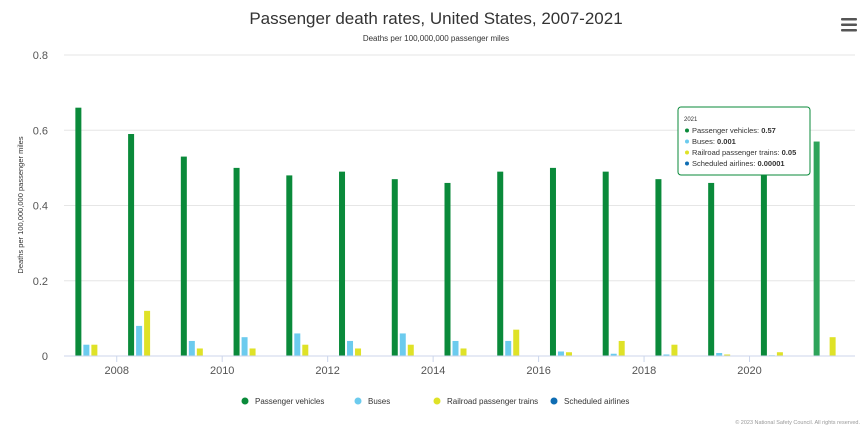 The width and height of the screenshot is (865, 428). I want to click on bar-buses-2008, so click(139, 340).